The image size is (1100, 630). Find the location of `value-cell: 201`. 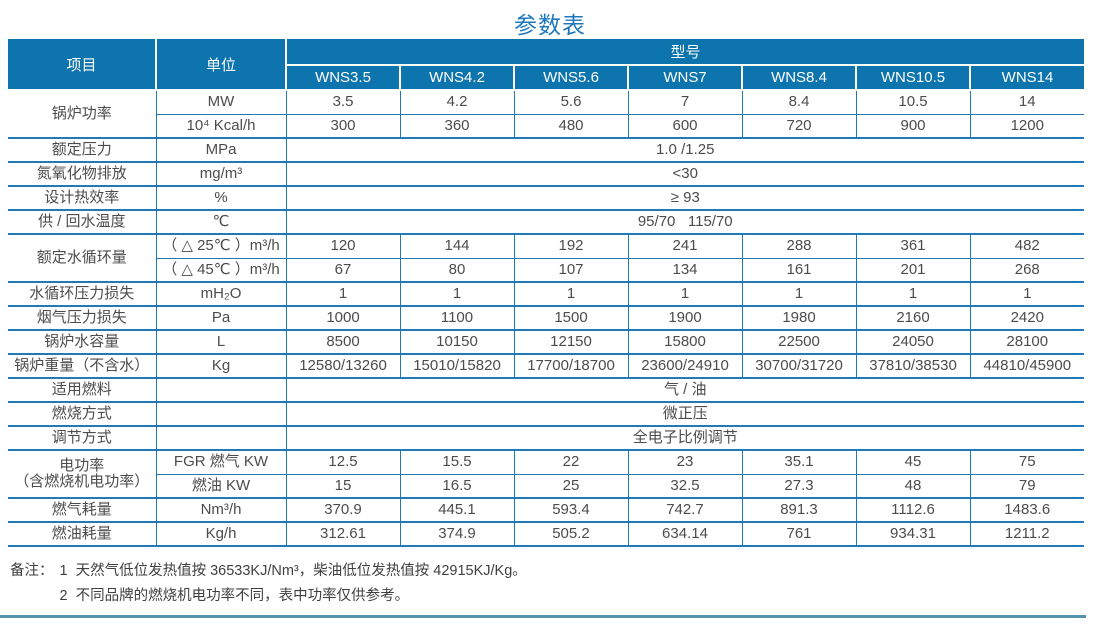

value-cell: 201 is located at coordinates (913, 270).